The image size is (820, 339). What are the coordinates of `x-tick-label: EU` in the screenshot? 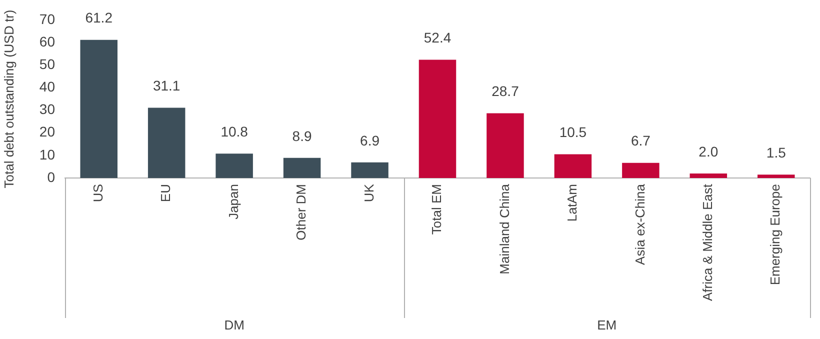 It's located at (166, 193).